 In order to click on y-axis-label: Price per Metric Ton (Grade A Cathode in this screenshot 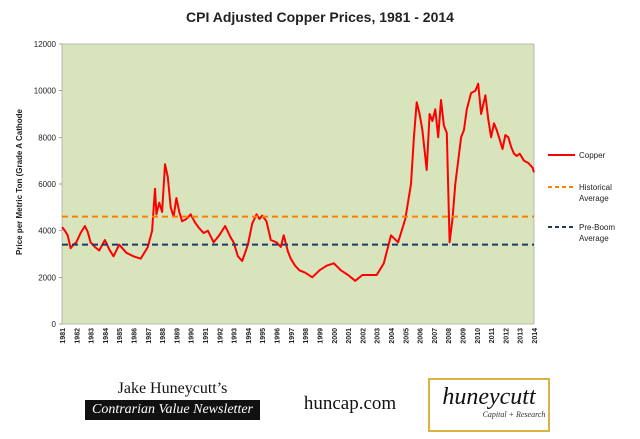, I will do `click(19, 181)`.